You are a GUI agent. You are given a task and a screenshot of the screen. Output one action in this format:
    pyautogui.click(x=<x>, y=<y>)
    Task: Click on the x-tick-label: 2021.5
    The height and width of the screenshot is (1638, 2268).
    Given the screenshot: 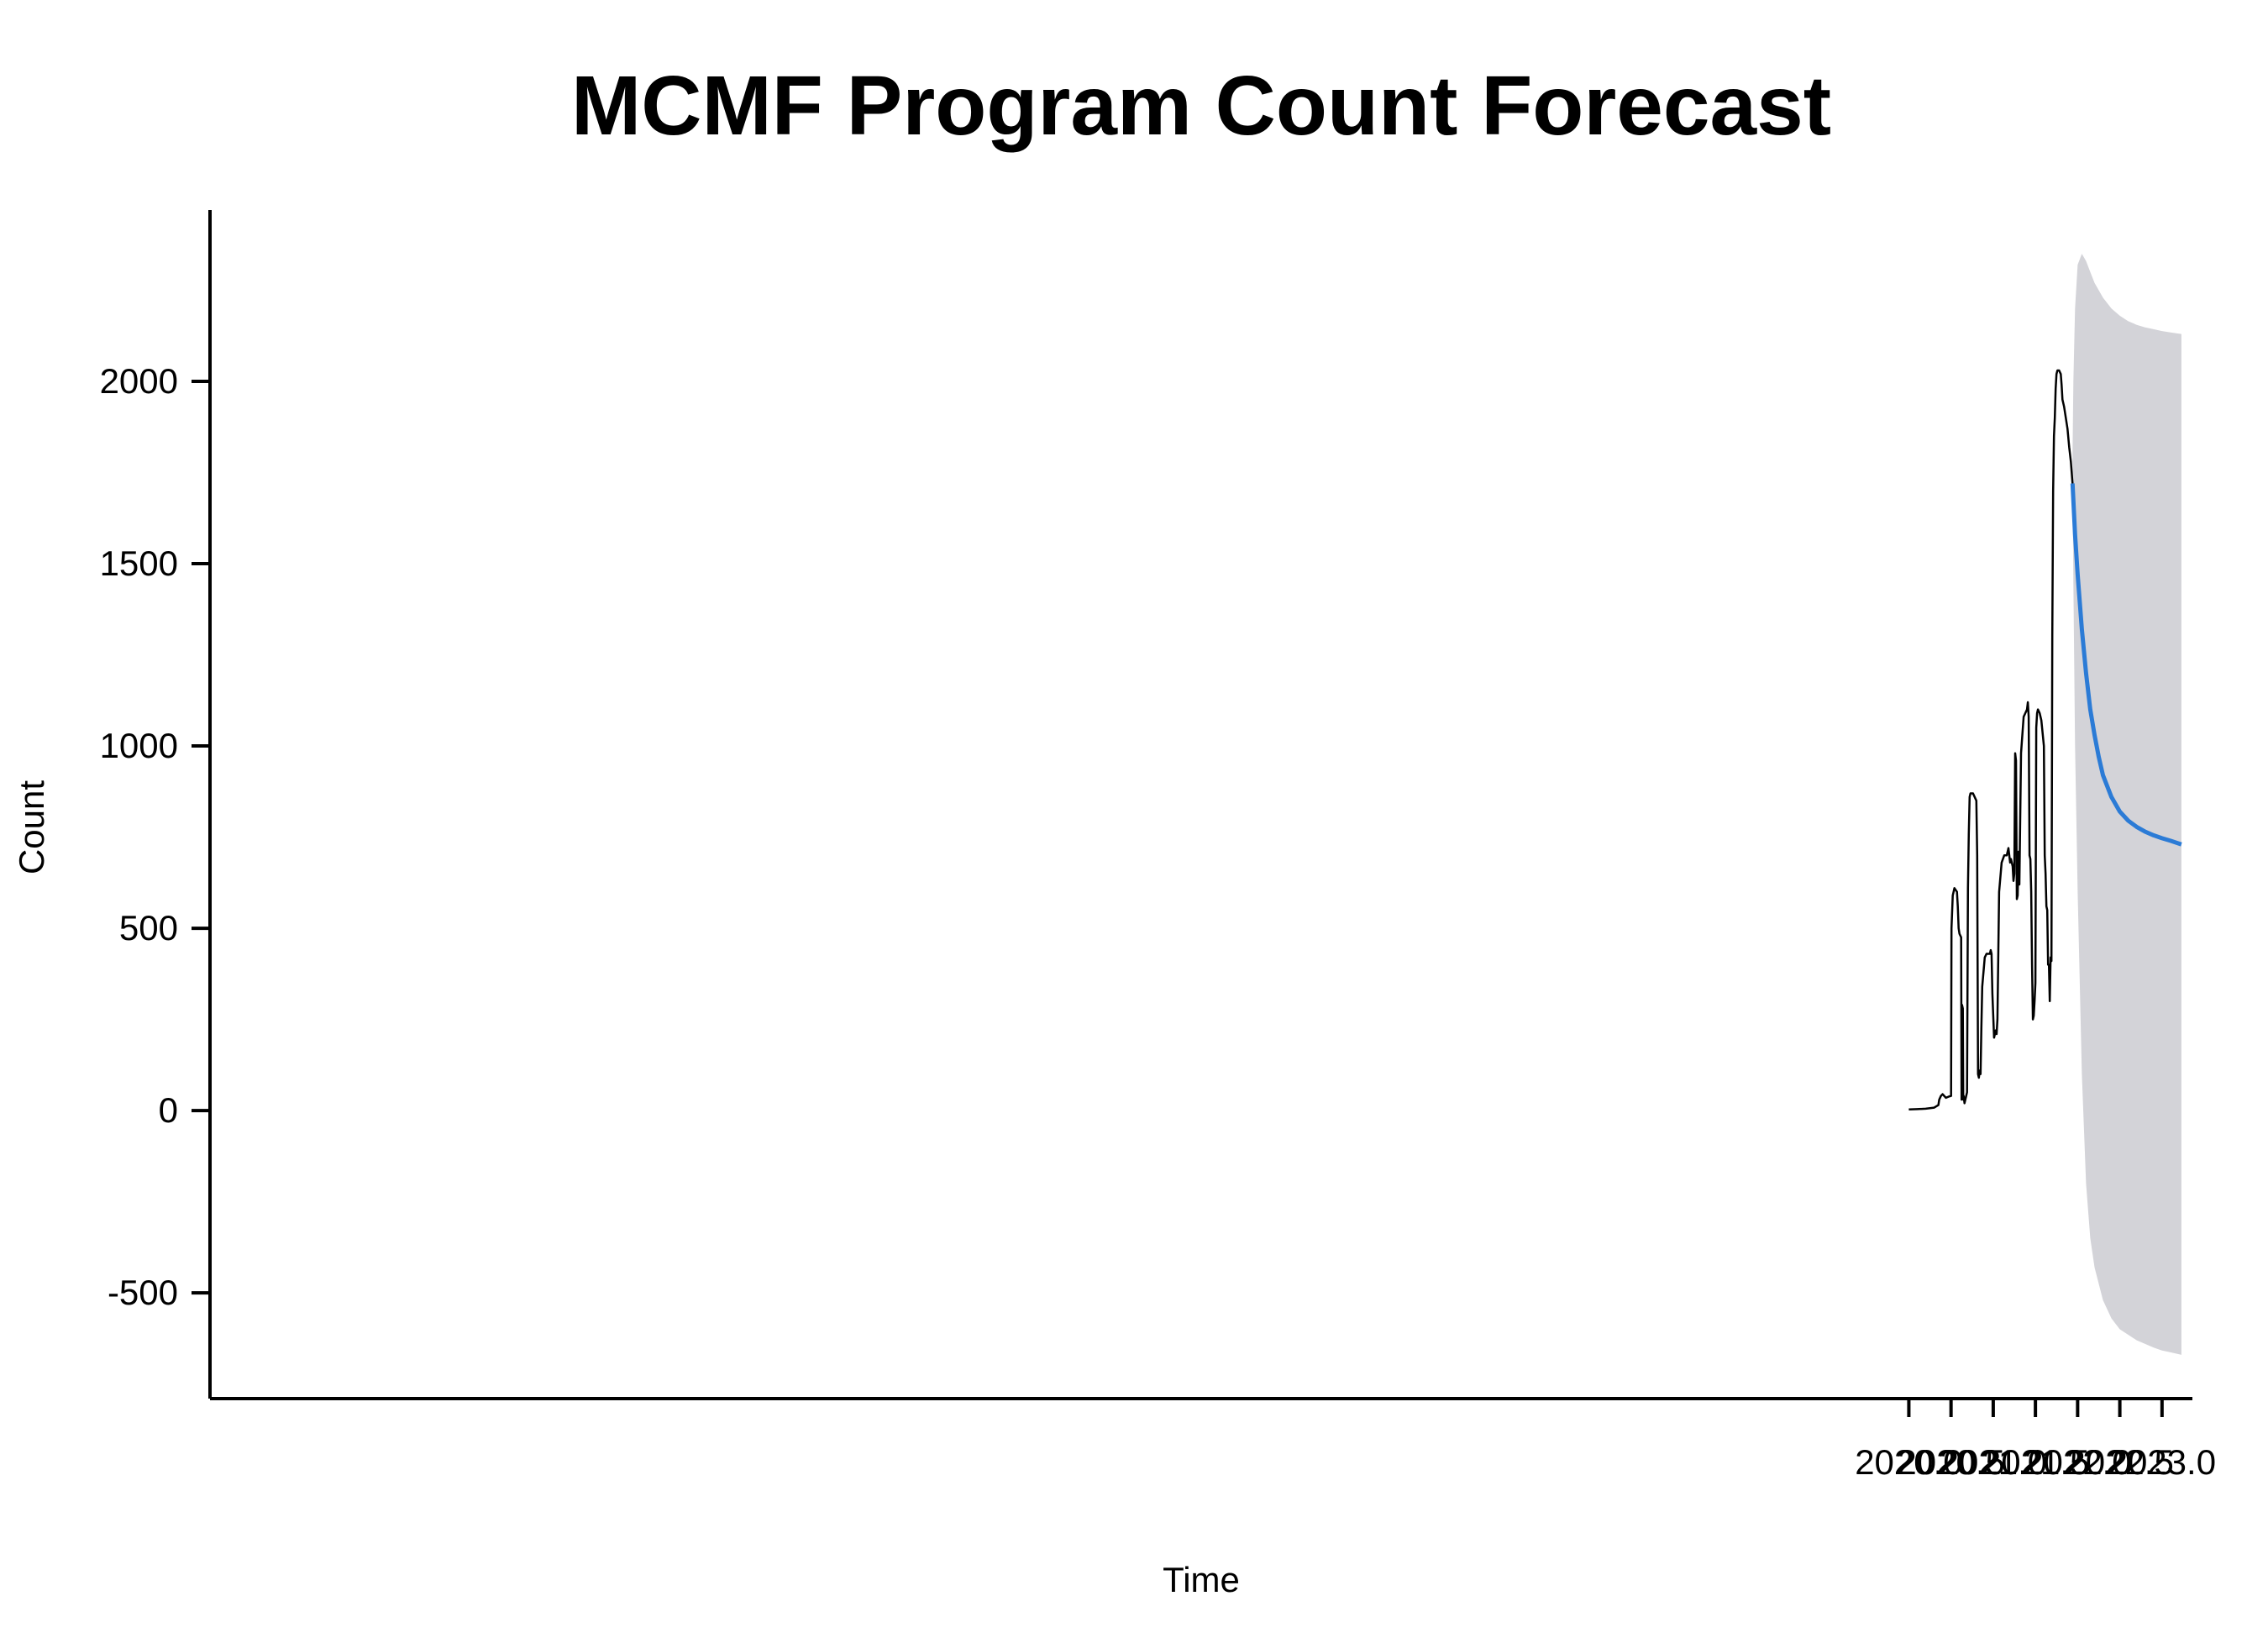 What is the action you would take?
    pyautogui.click(x=2035, y=1462)
    